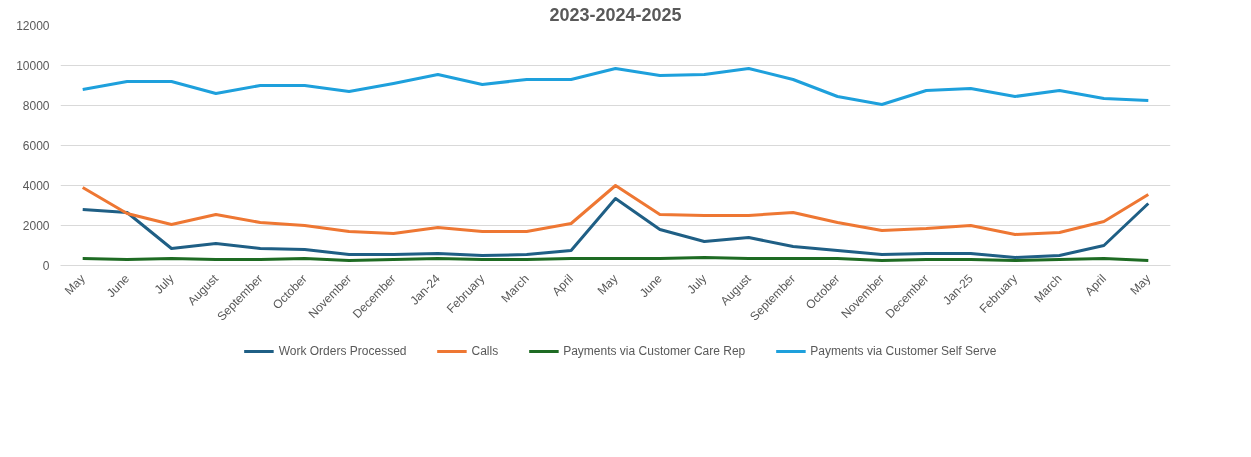 This screenshot has width=1251, height=457. Describe the element at coordinates (342, 351) in the screenshot. I see `legend-label: Work Orders Processed` at that location.